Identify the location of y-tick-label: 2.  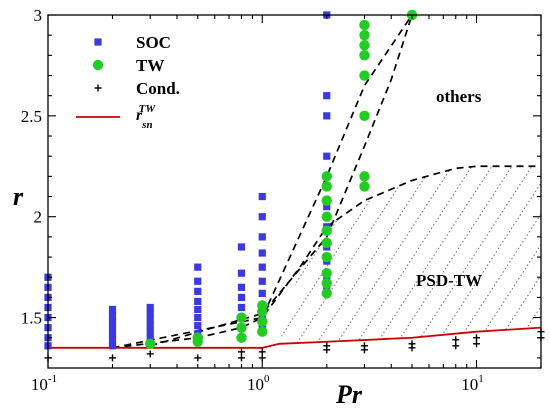
(38, 217).